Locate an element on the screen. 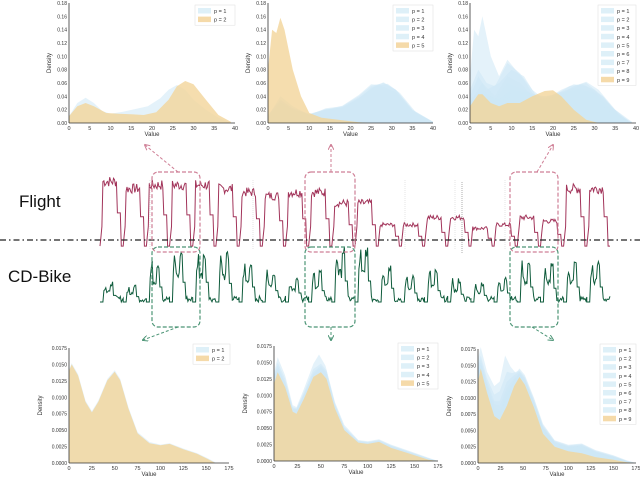  x-tick-label: 30 is located at coordinates (392, 129).